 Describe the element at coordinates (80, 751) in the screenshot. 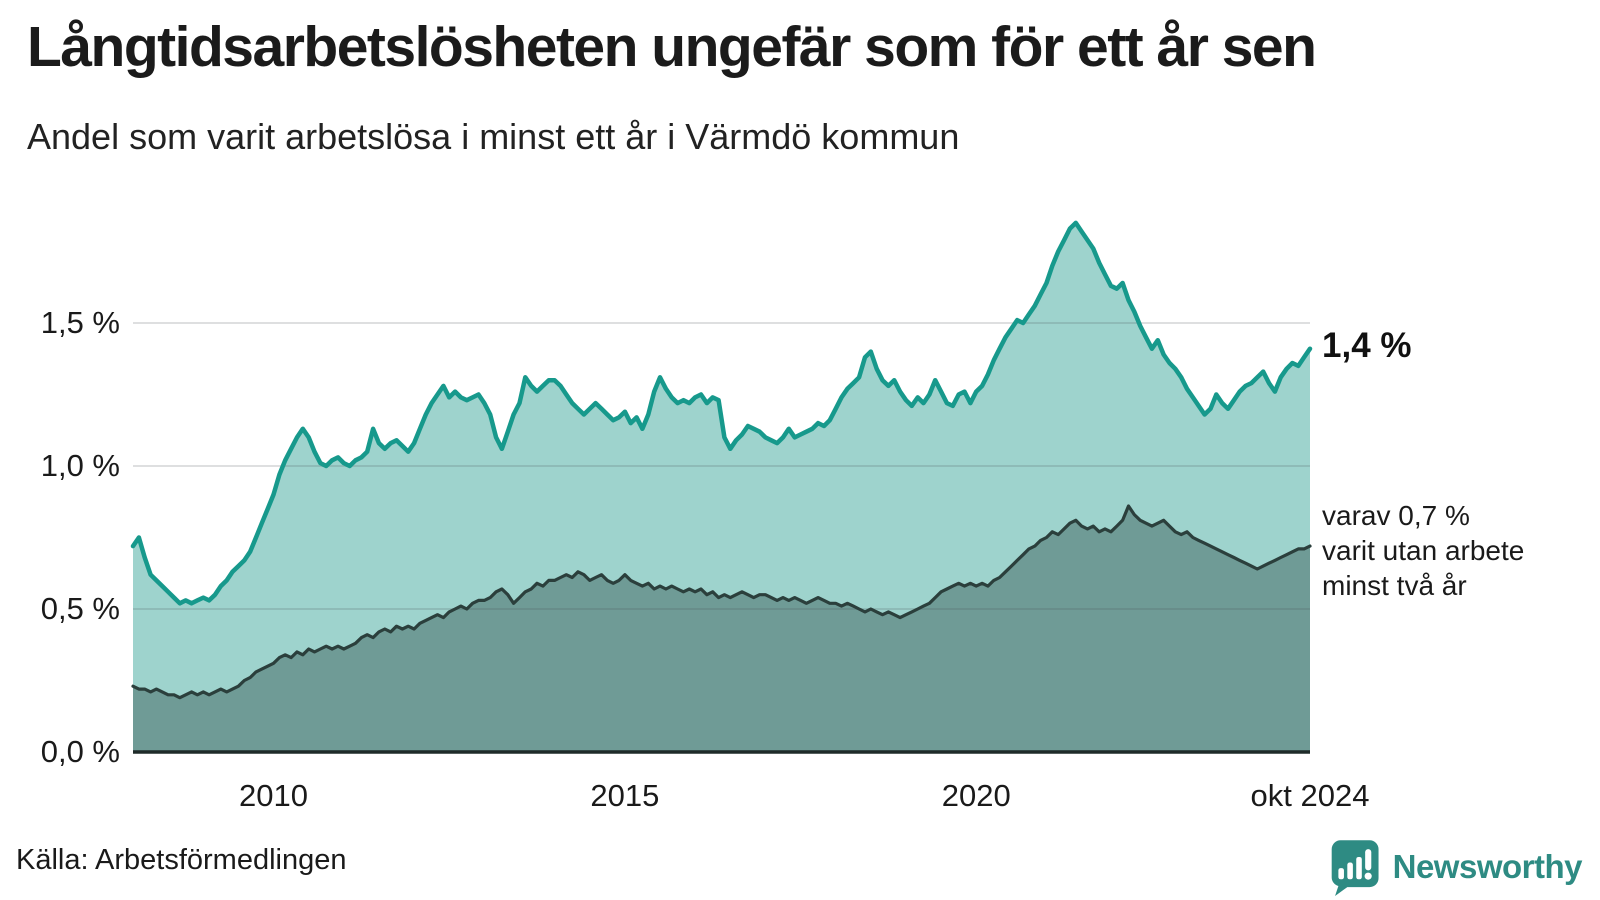

I see `y-tick-label: 0,0 %` at that location.